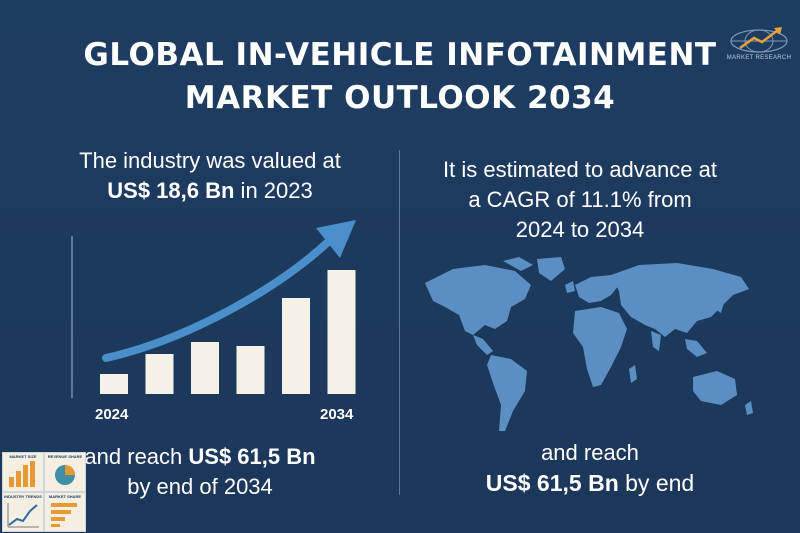 The image size is (800, 533). Describe the element at coordinates (252, 456) in the screenshot. I see `left-reach-value: US$ 61,5 Bn` at that location.